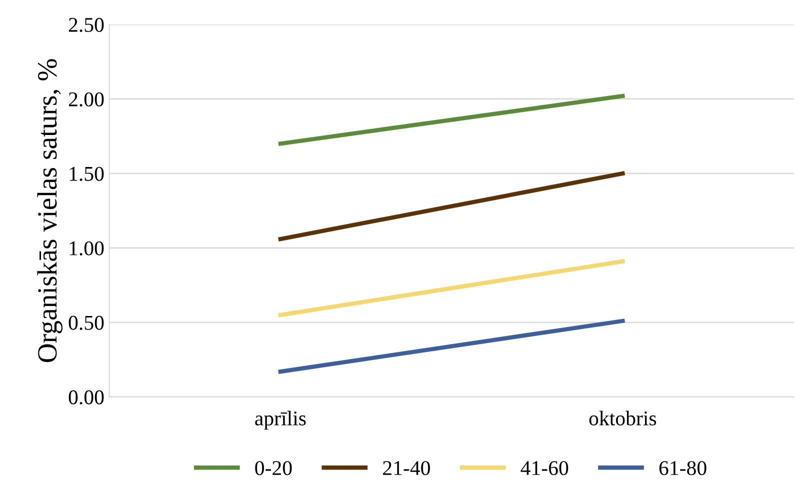 Image resolution: width=810 pixels, height=490 pixels. Describe the element at coordinates (86, 99) in the screenshot. I see `y-tick-label: 2.00` at that location.